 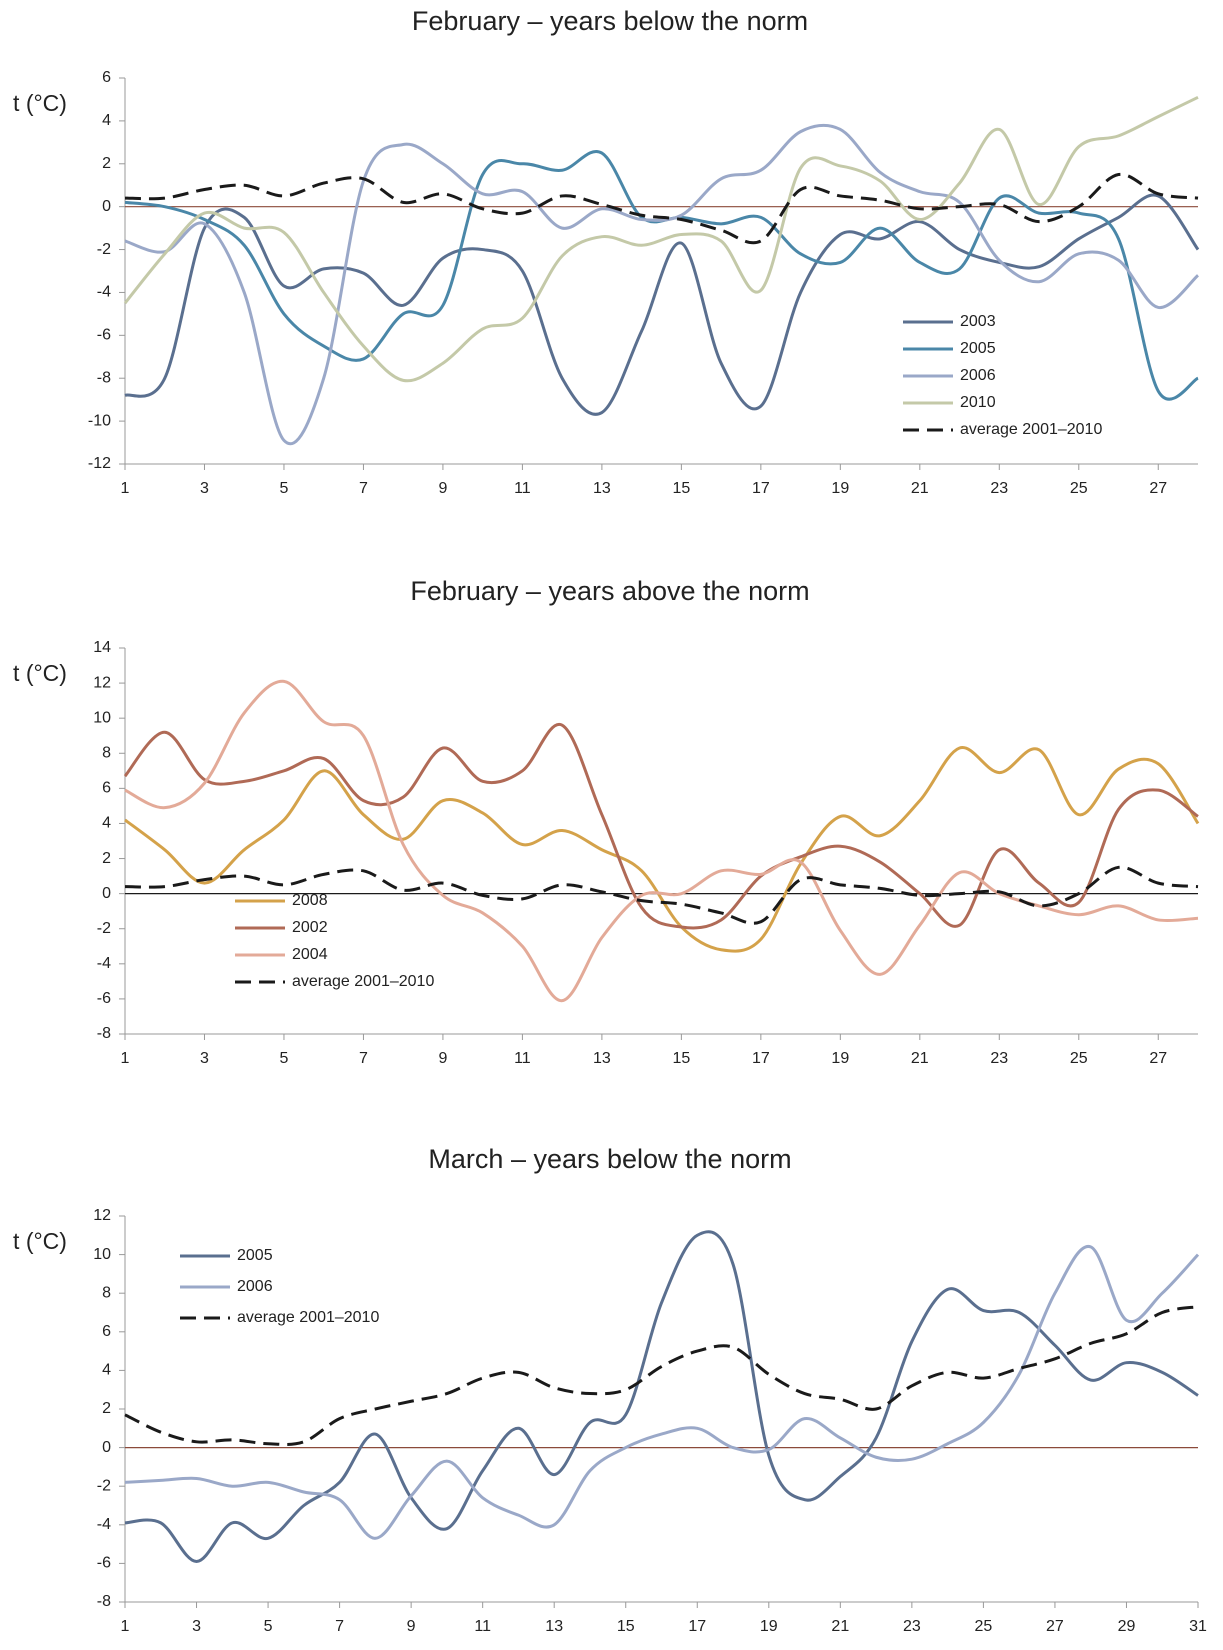 What do you see at coordinates (609, 591) in the screenshot?
I see `chart-title: February – years above the norm` at bounding box center [609, 591].